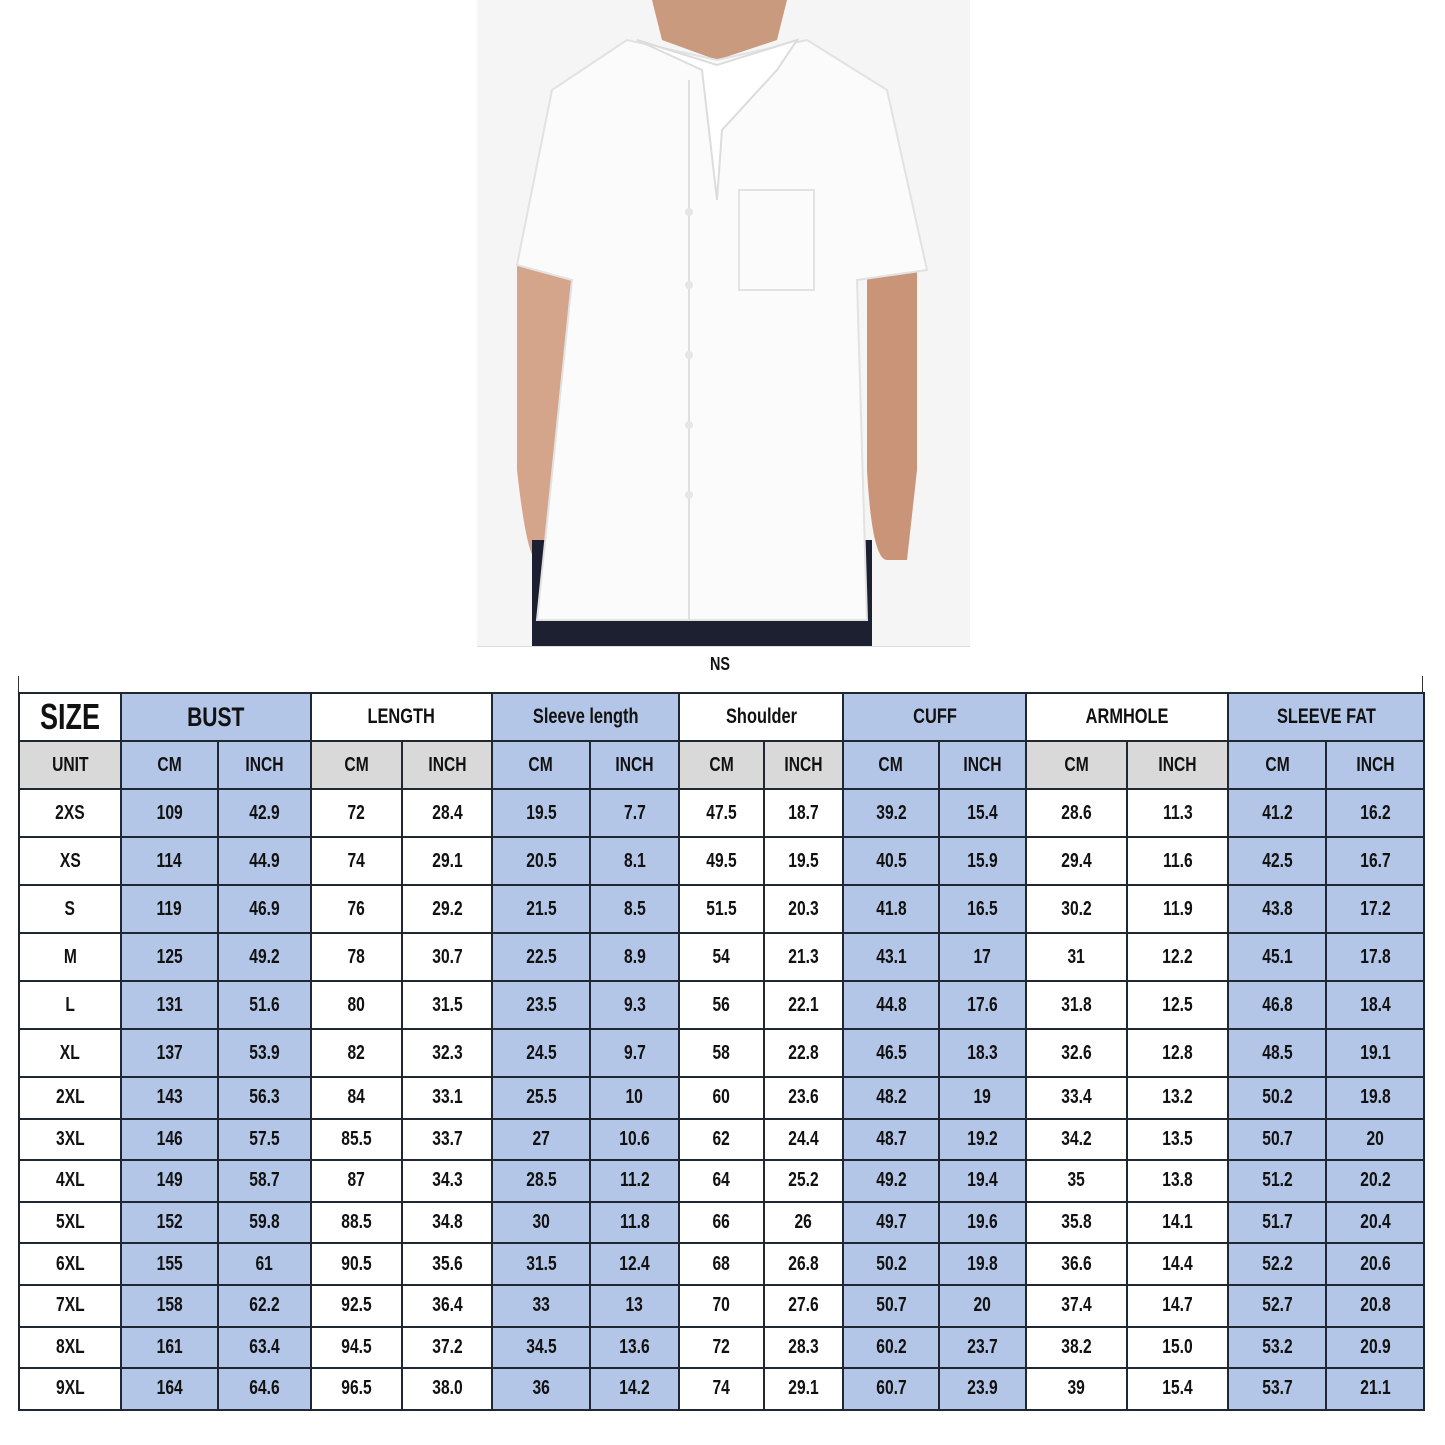 The width and height of the screenshot is (1445, 1445). Describe the element at coordinates (1277, 1139) in the screenshot. I see `table-cell: 50.7` at that location.